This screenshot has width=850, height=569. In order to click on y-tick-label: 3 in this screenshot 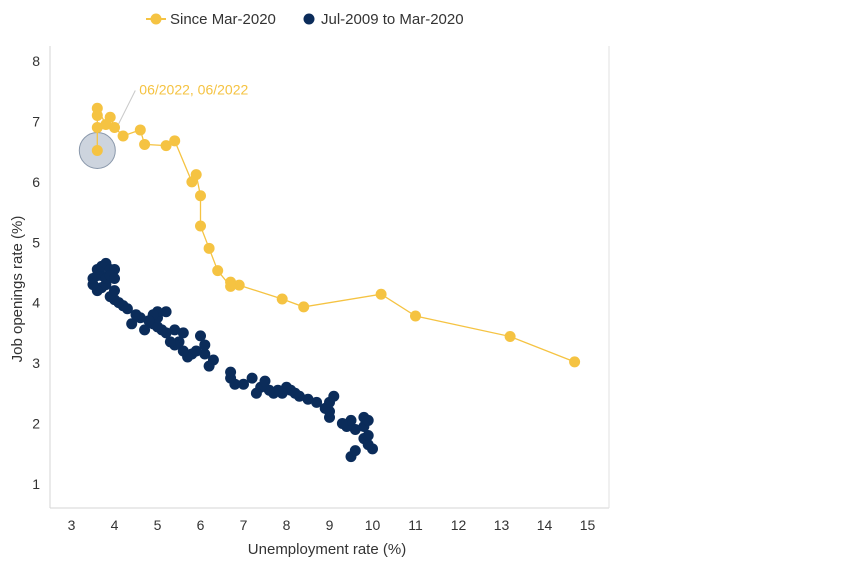, I will do `click(36, 363)`.